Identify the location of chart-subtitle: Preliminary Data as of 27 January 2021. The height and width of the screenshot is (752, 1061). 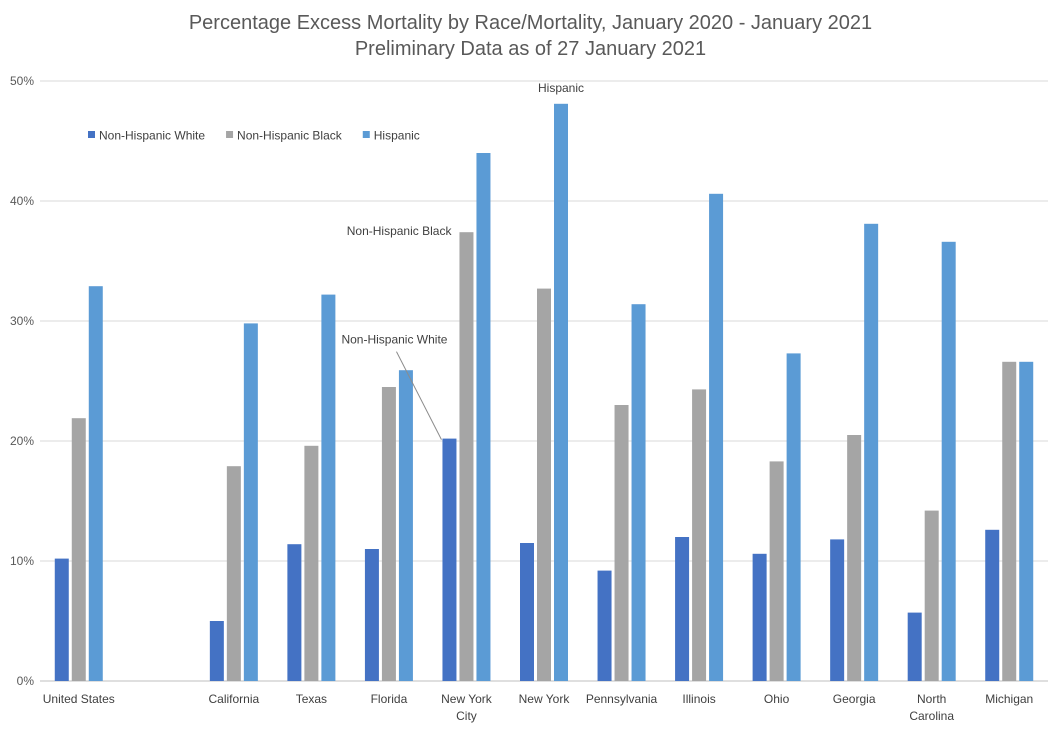
(530, 49).